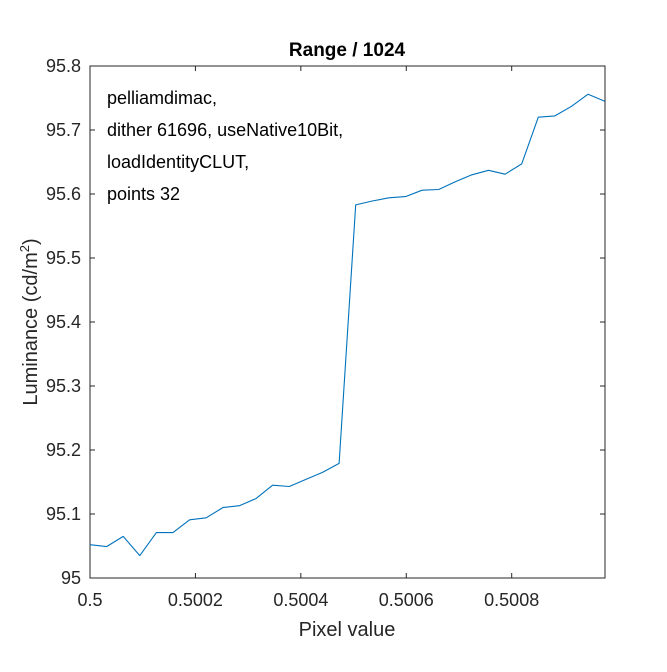 This screenshot has height=672, width=667. I want to click on annotation-line: pelliamdimac,, so click(162, 98).